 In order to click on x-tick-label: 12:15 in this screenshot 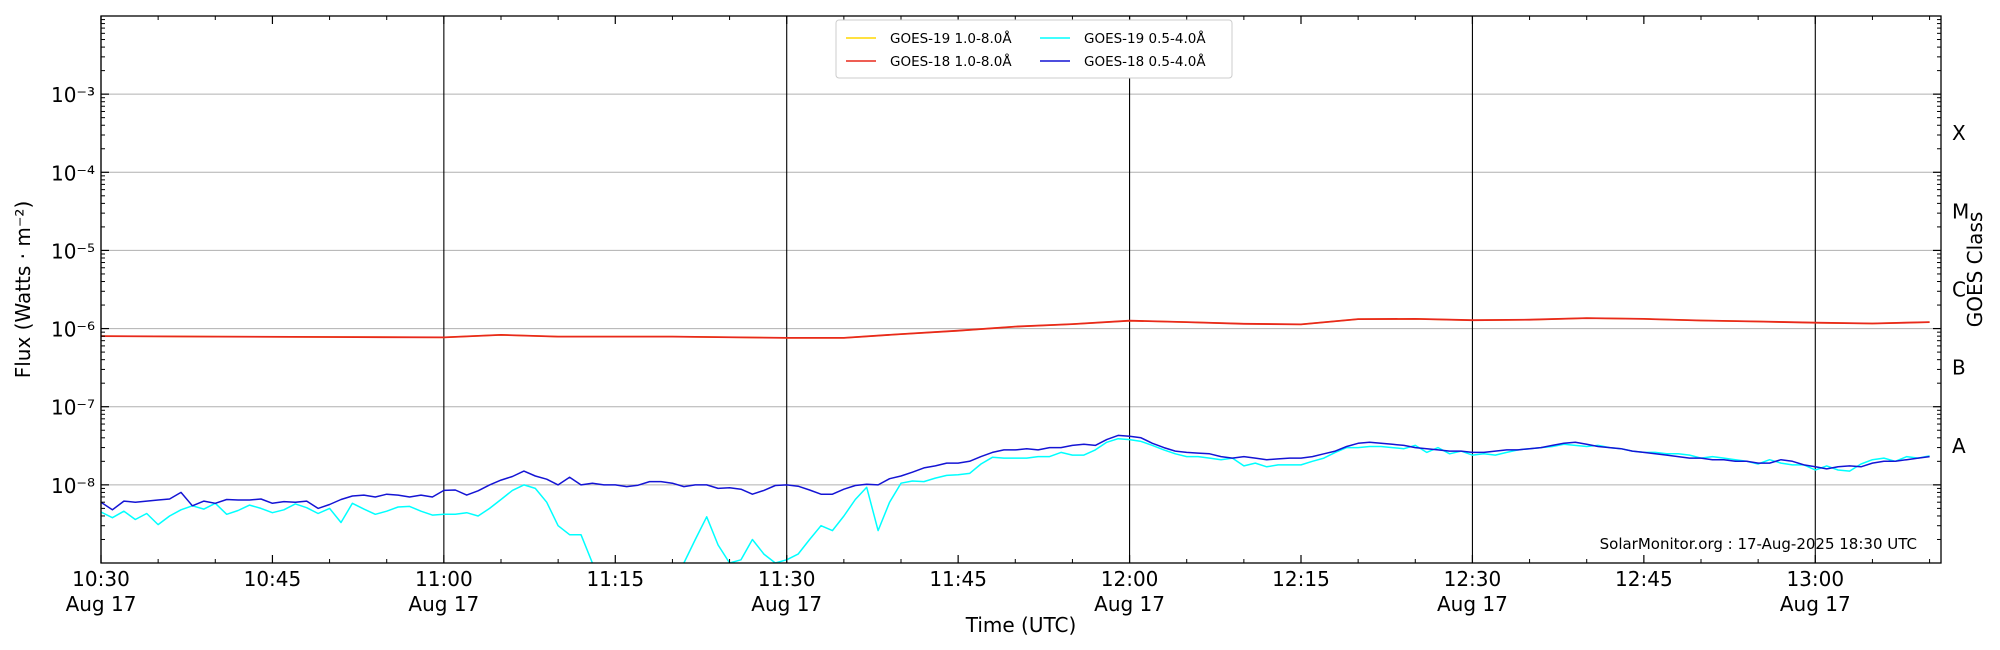, I will do `click(1301, 579)`.